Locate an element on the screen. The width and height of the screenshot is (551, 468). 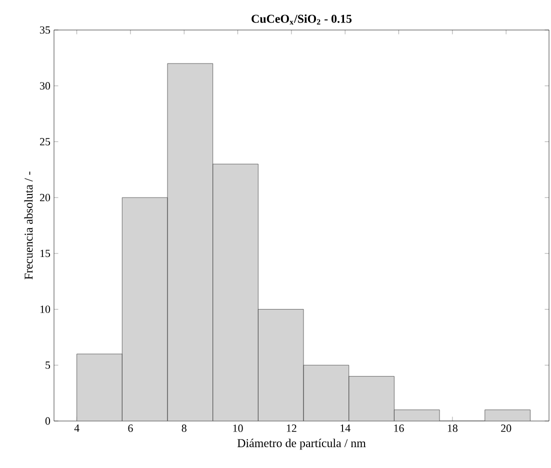
x-tick-label: 14 is located at coordinates (345, 428).